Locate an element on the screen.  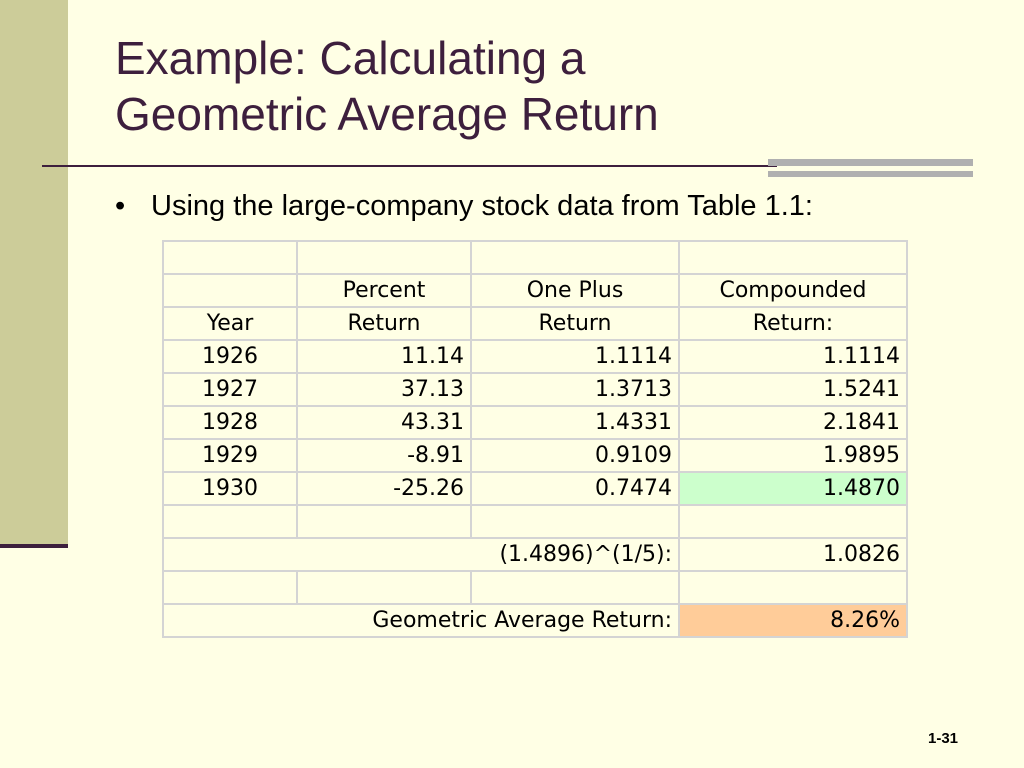
year-cell: 1930 is located at coordinates (230, 488).